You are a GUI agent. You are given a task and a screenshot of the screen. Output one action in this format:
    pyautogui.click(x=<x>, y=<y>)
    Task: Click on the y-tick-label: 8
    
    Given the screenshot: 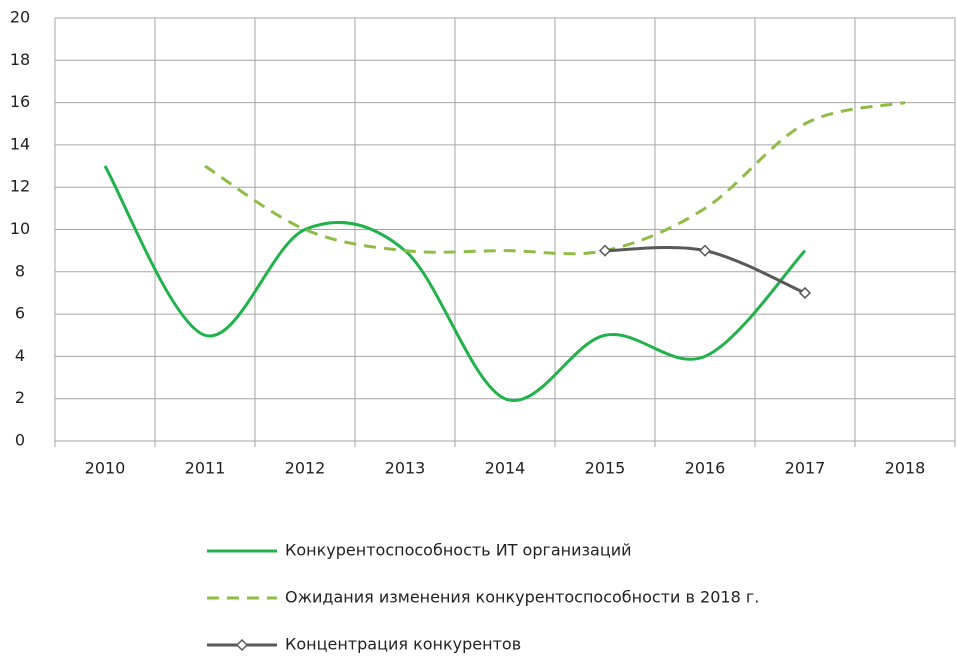 What is the action you would take?
    pyautogui.click(x=20, y=270)
    